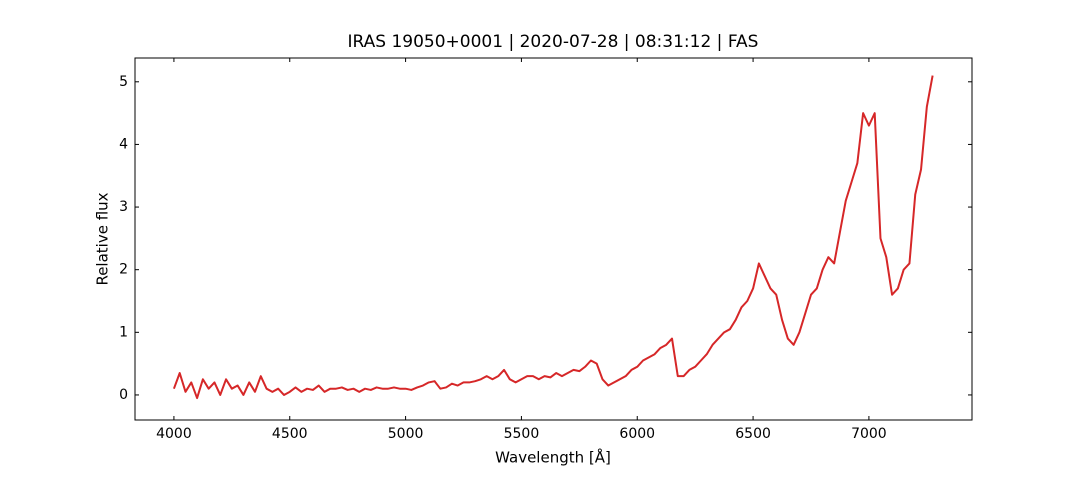  Describe the element at coordinates (103, 238) in the screenshot. I see `y-axis-label: Relative flux` at that location.